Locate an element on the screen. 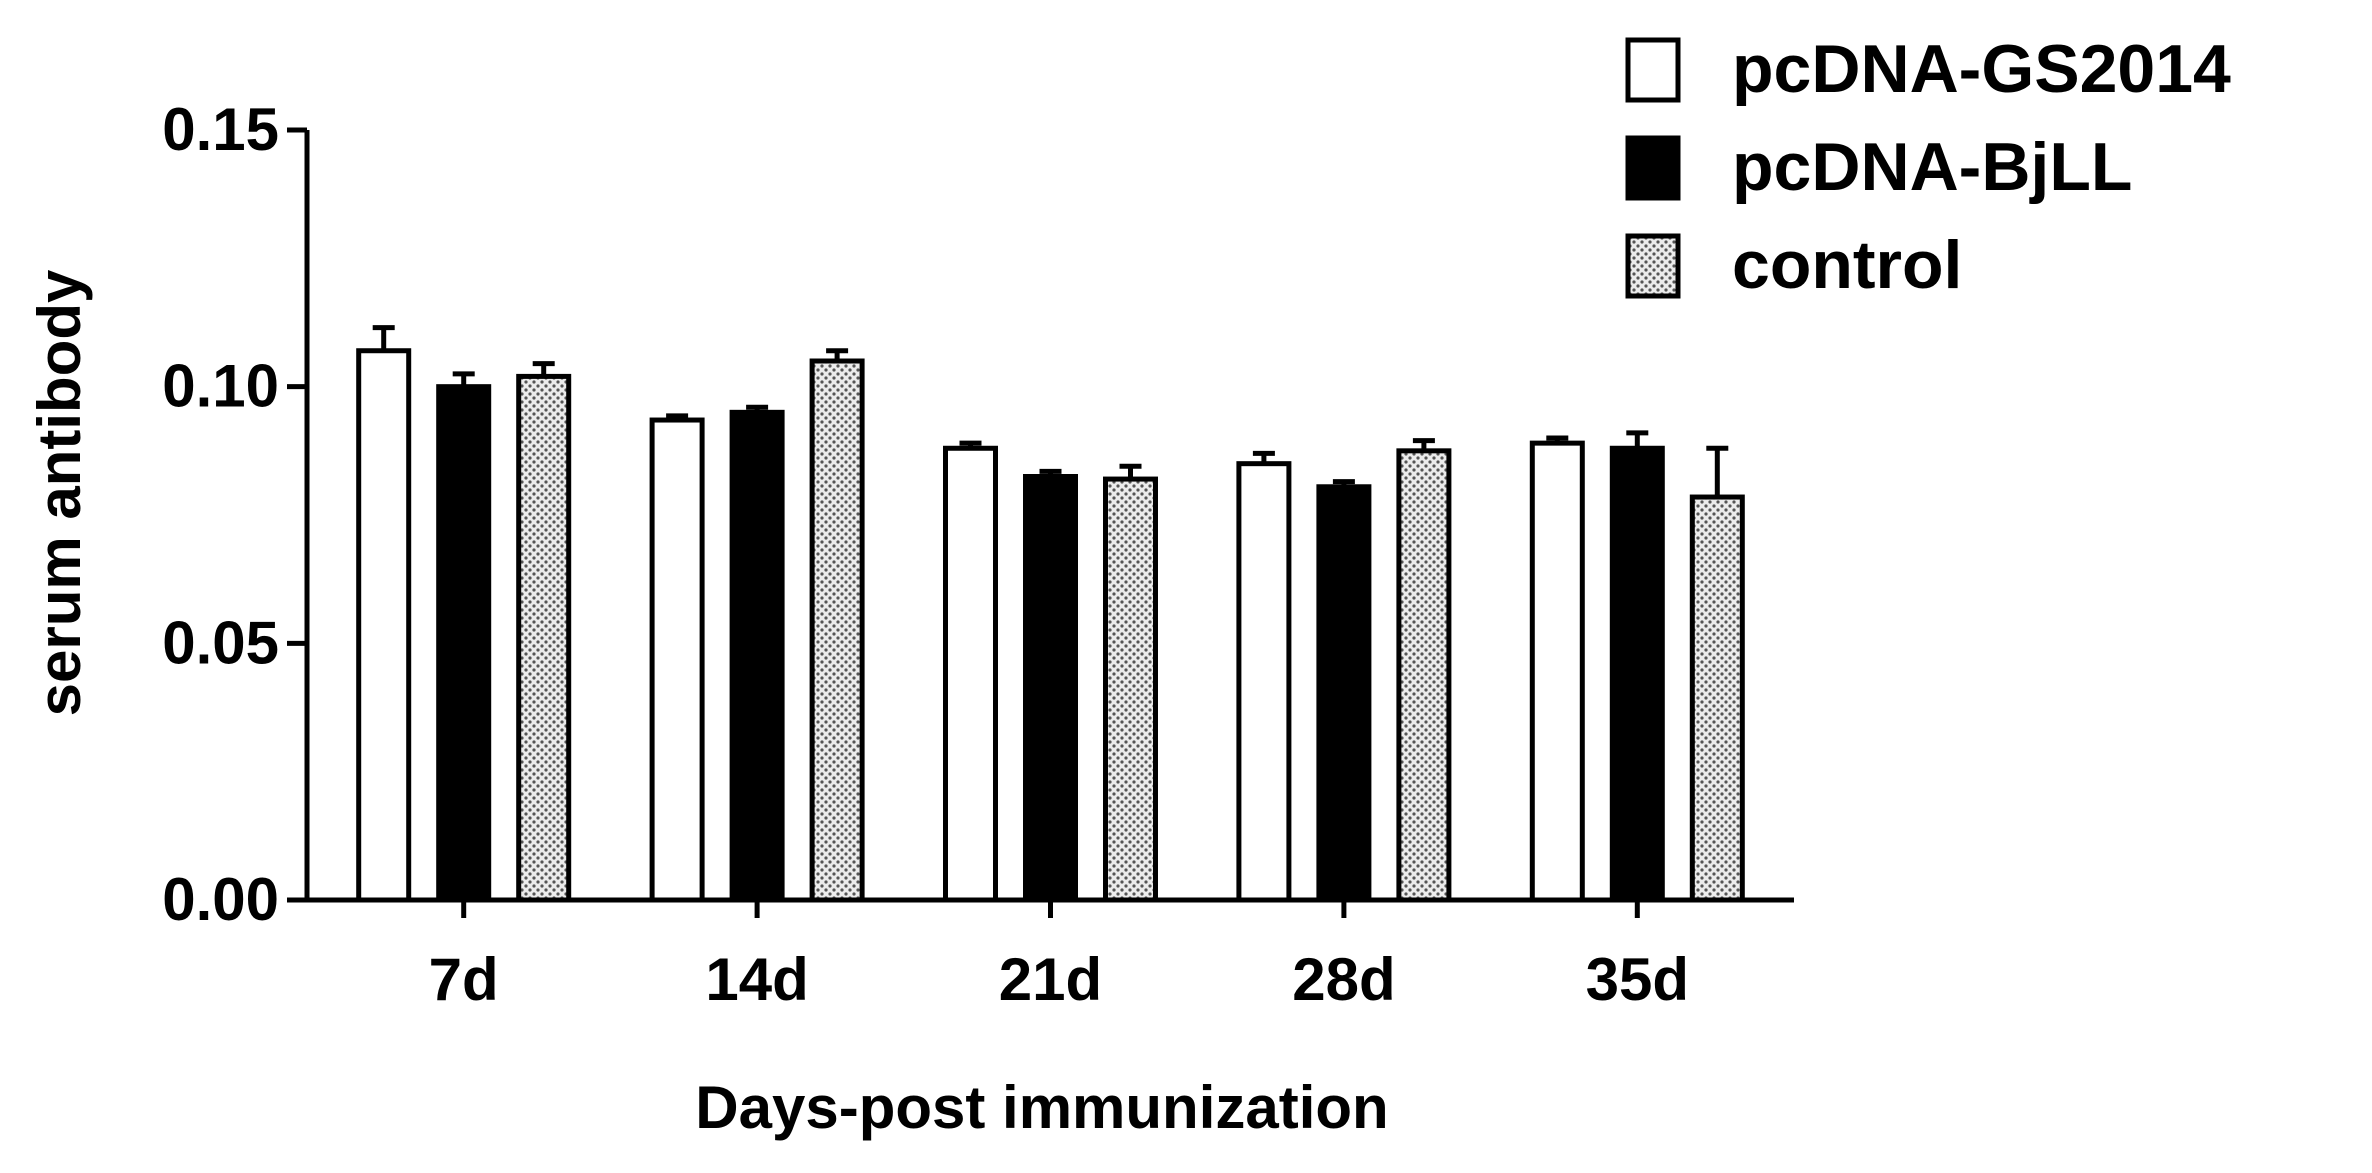 The image size is (2372, 1173). x-tick-label: 7d is located at coordinates (464, 979).